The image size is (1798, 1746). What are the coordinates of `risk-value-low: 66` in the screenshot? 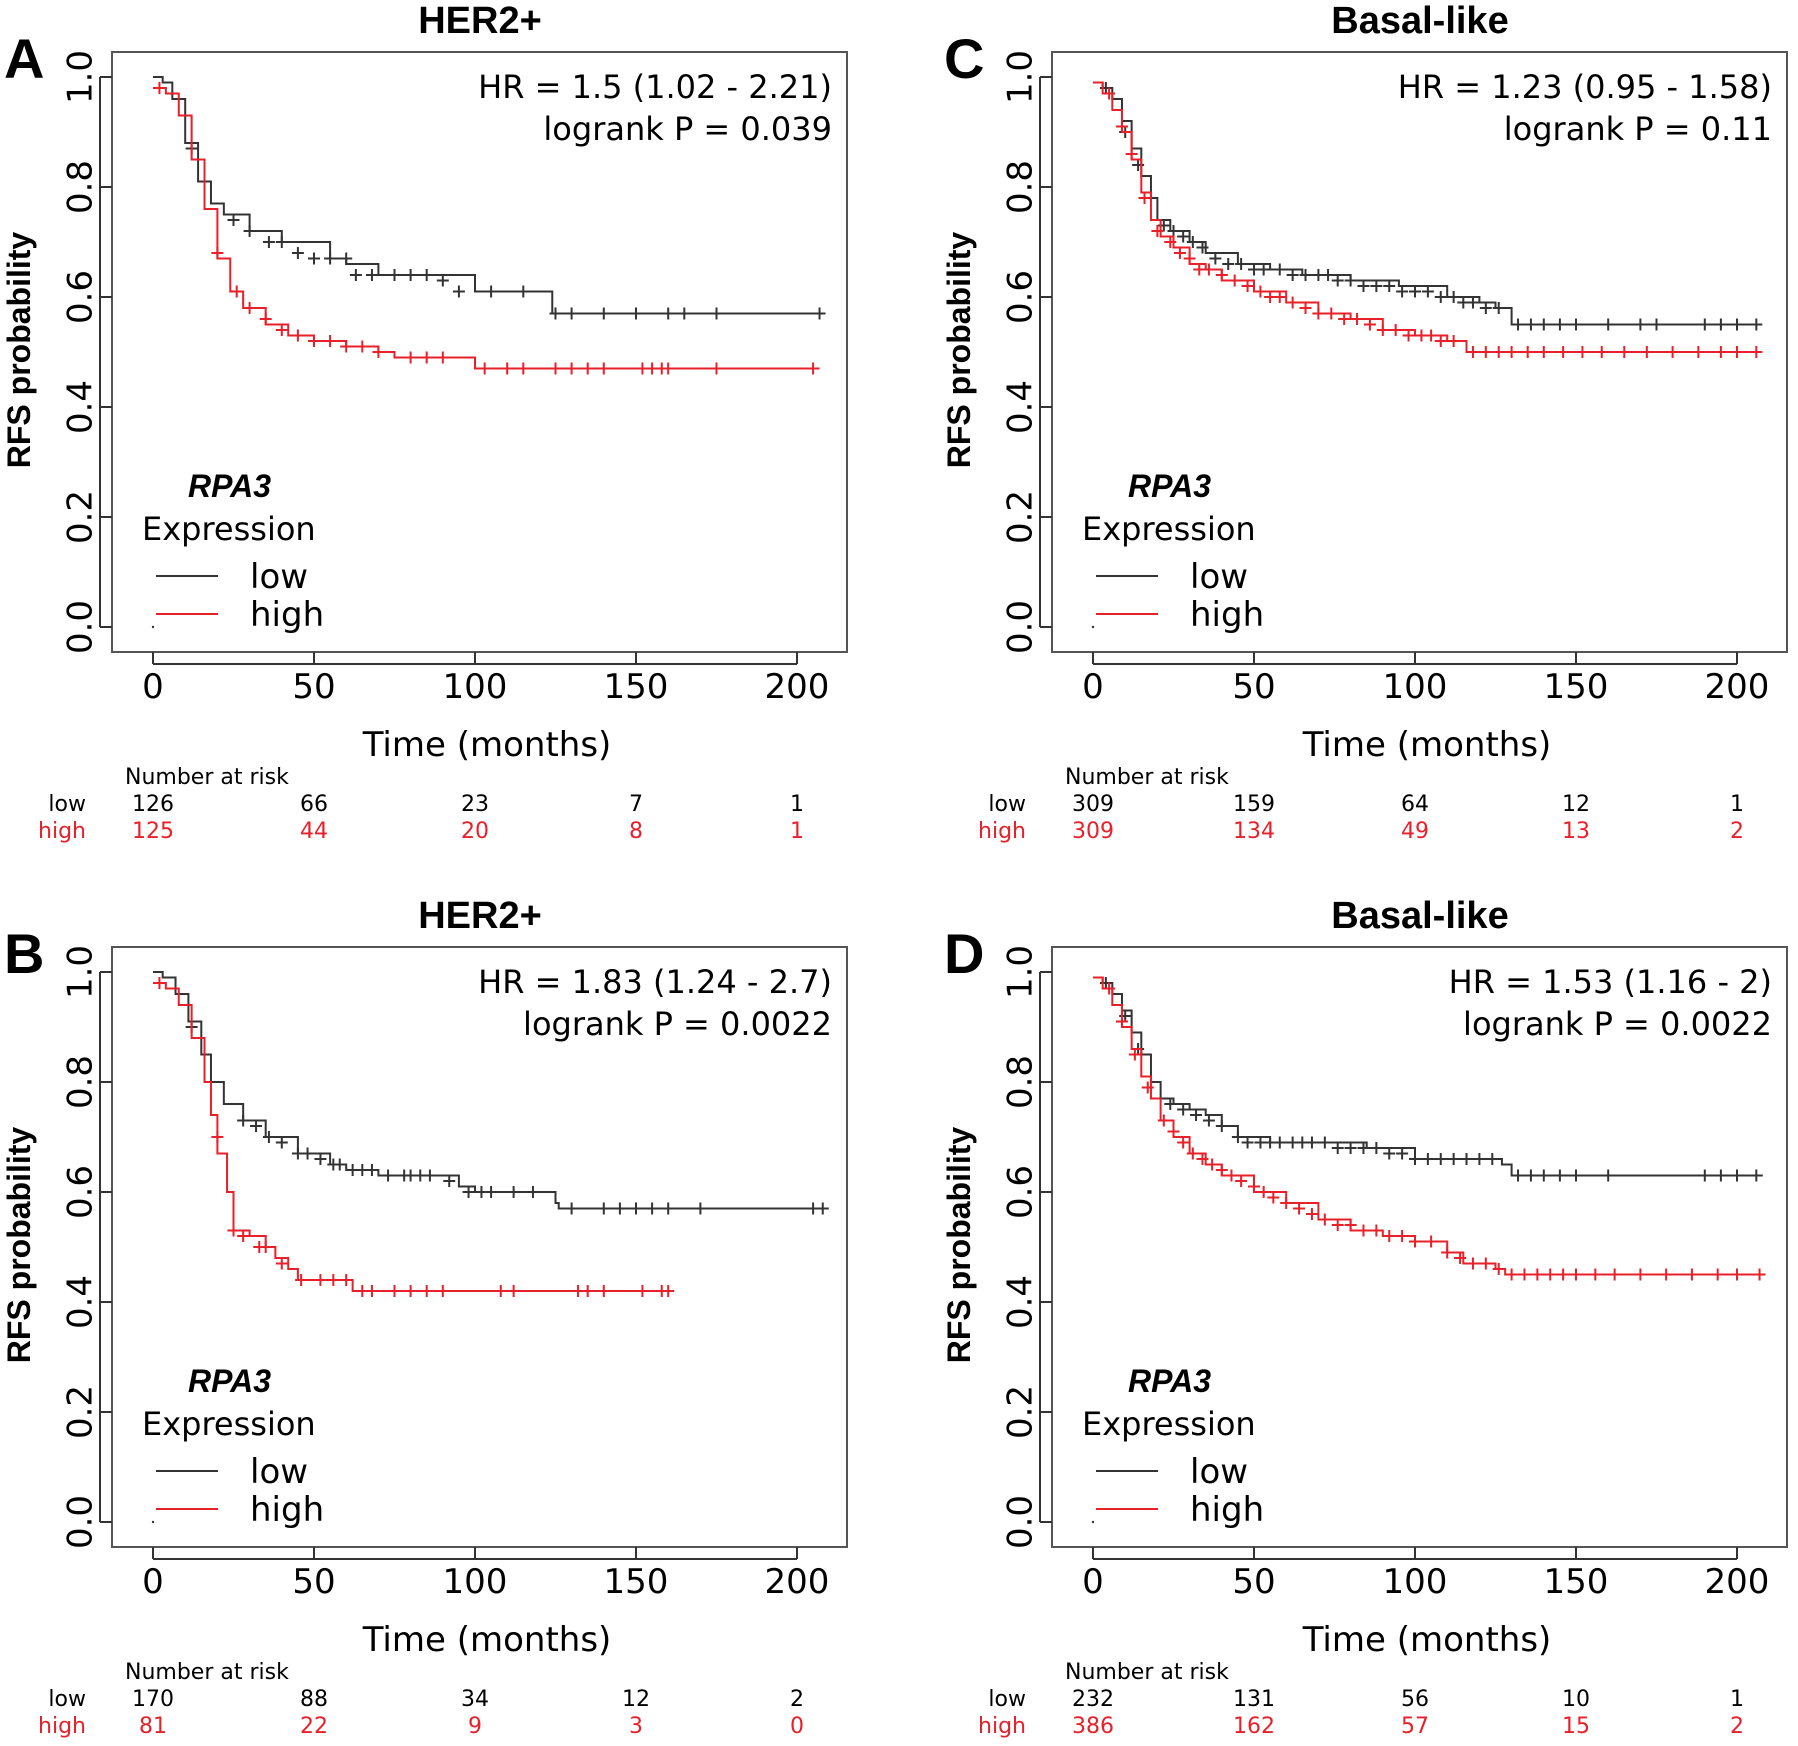 It's located at (314, 804).